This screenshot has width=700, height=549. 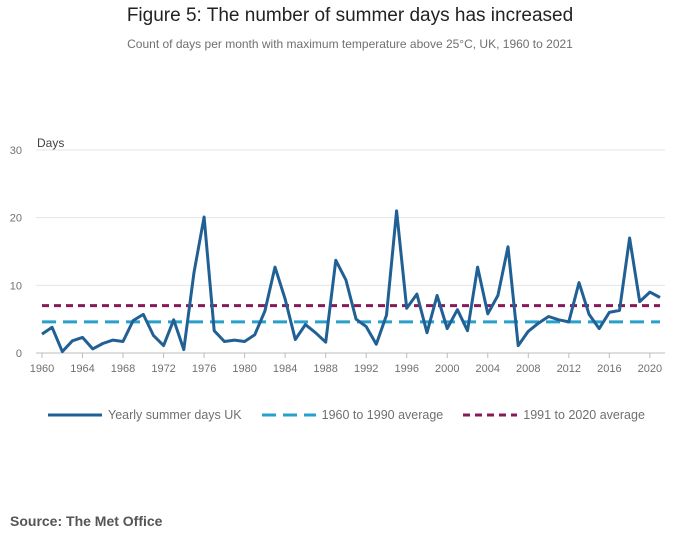 What do you see at coordinates (382, 415) in the screenshot?
I see `legend-label-1960-1990-average: 1960 to 1990 average` at bounding box center [382, 415].